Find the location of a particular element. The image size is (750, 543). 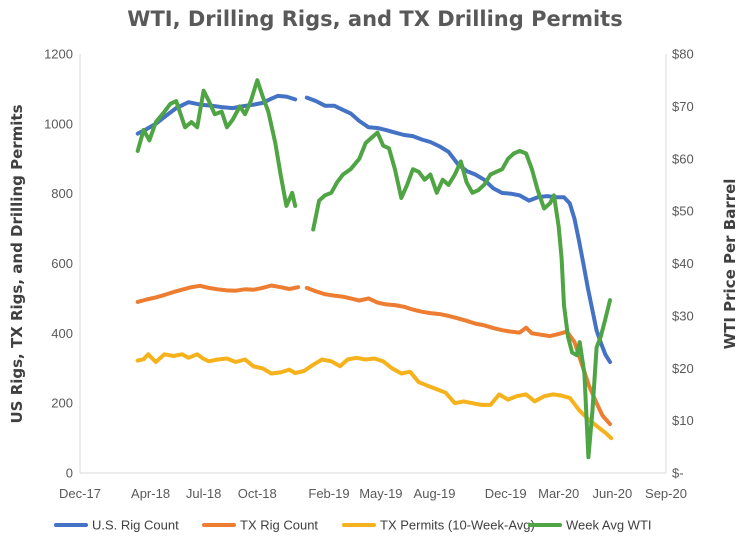

legend-entry: Week Avg WTI is located at coordinates (609, 525).